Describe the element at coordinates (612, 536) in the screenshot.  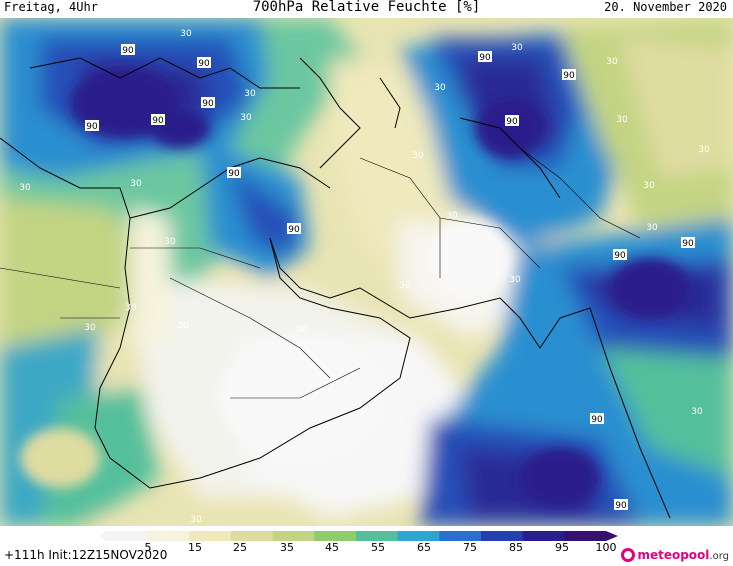
I see `colorbar-end-arrow` at that location.